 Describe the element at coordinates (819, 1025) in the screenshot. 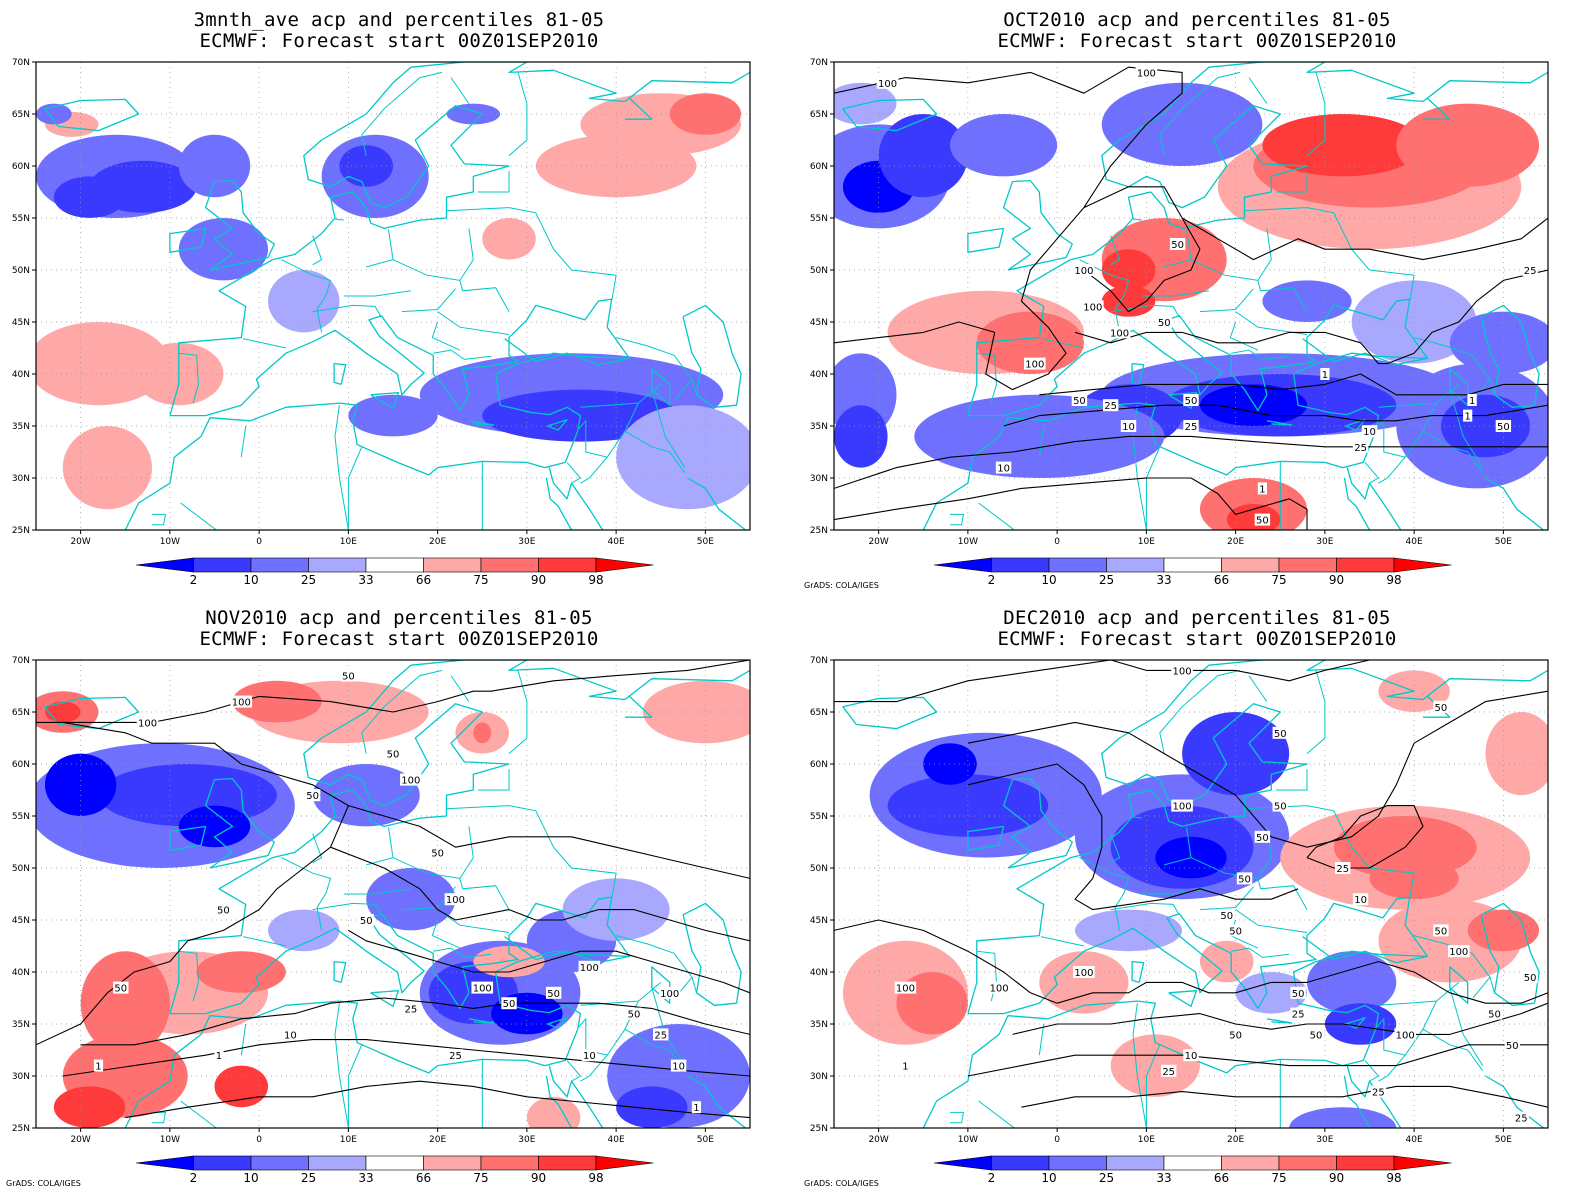

I see `y-tick-label: 35N` at that location.